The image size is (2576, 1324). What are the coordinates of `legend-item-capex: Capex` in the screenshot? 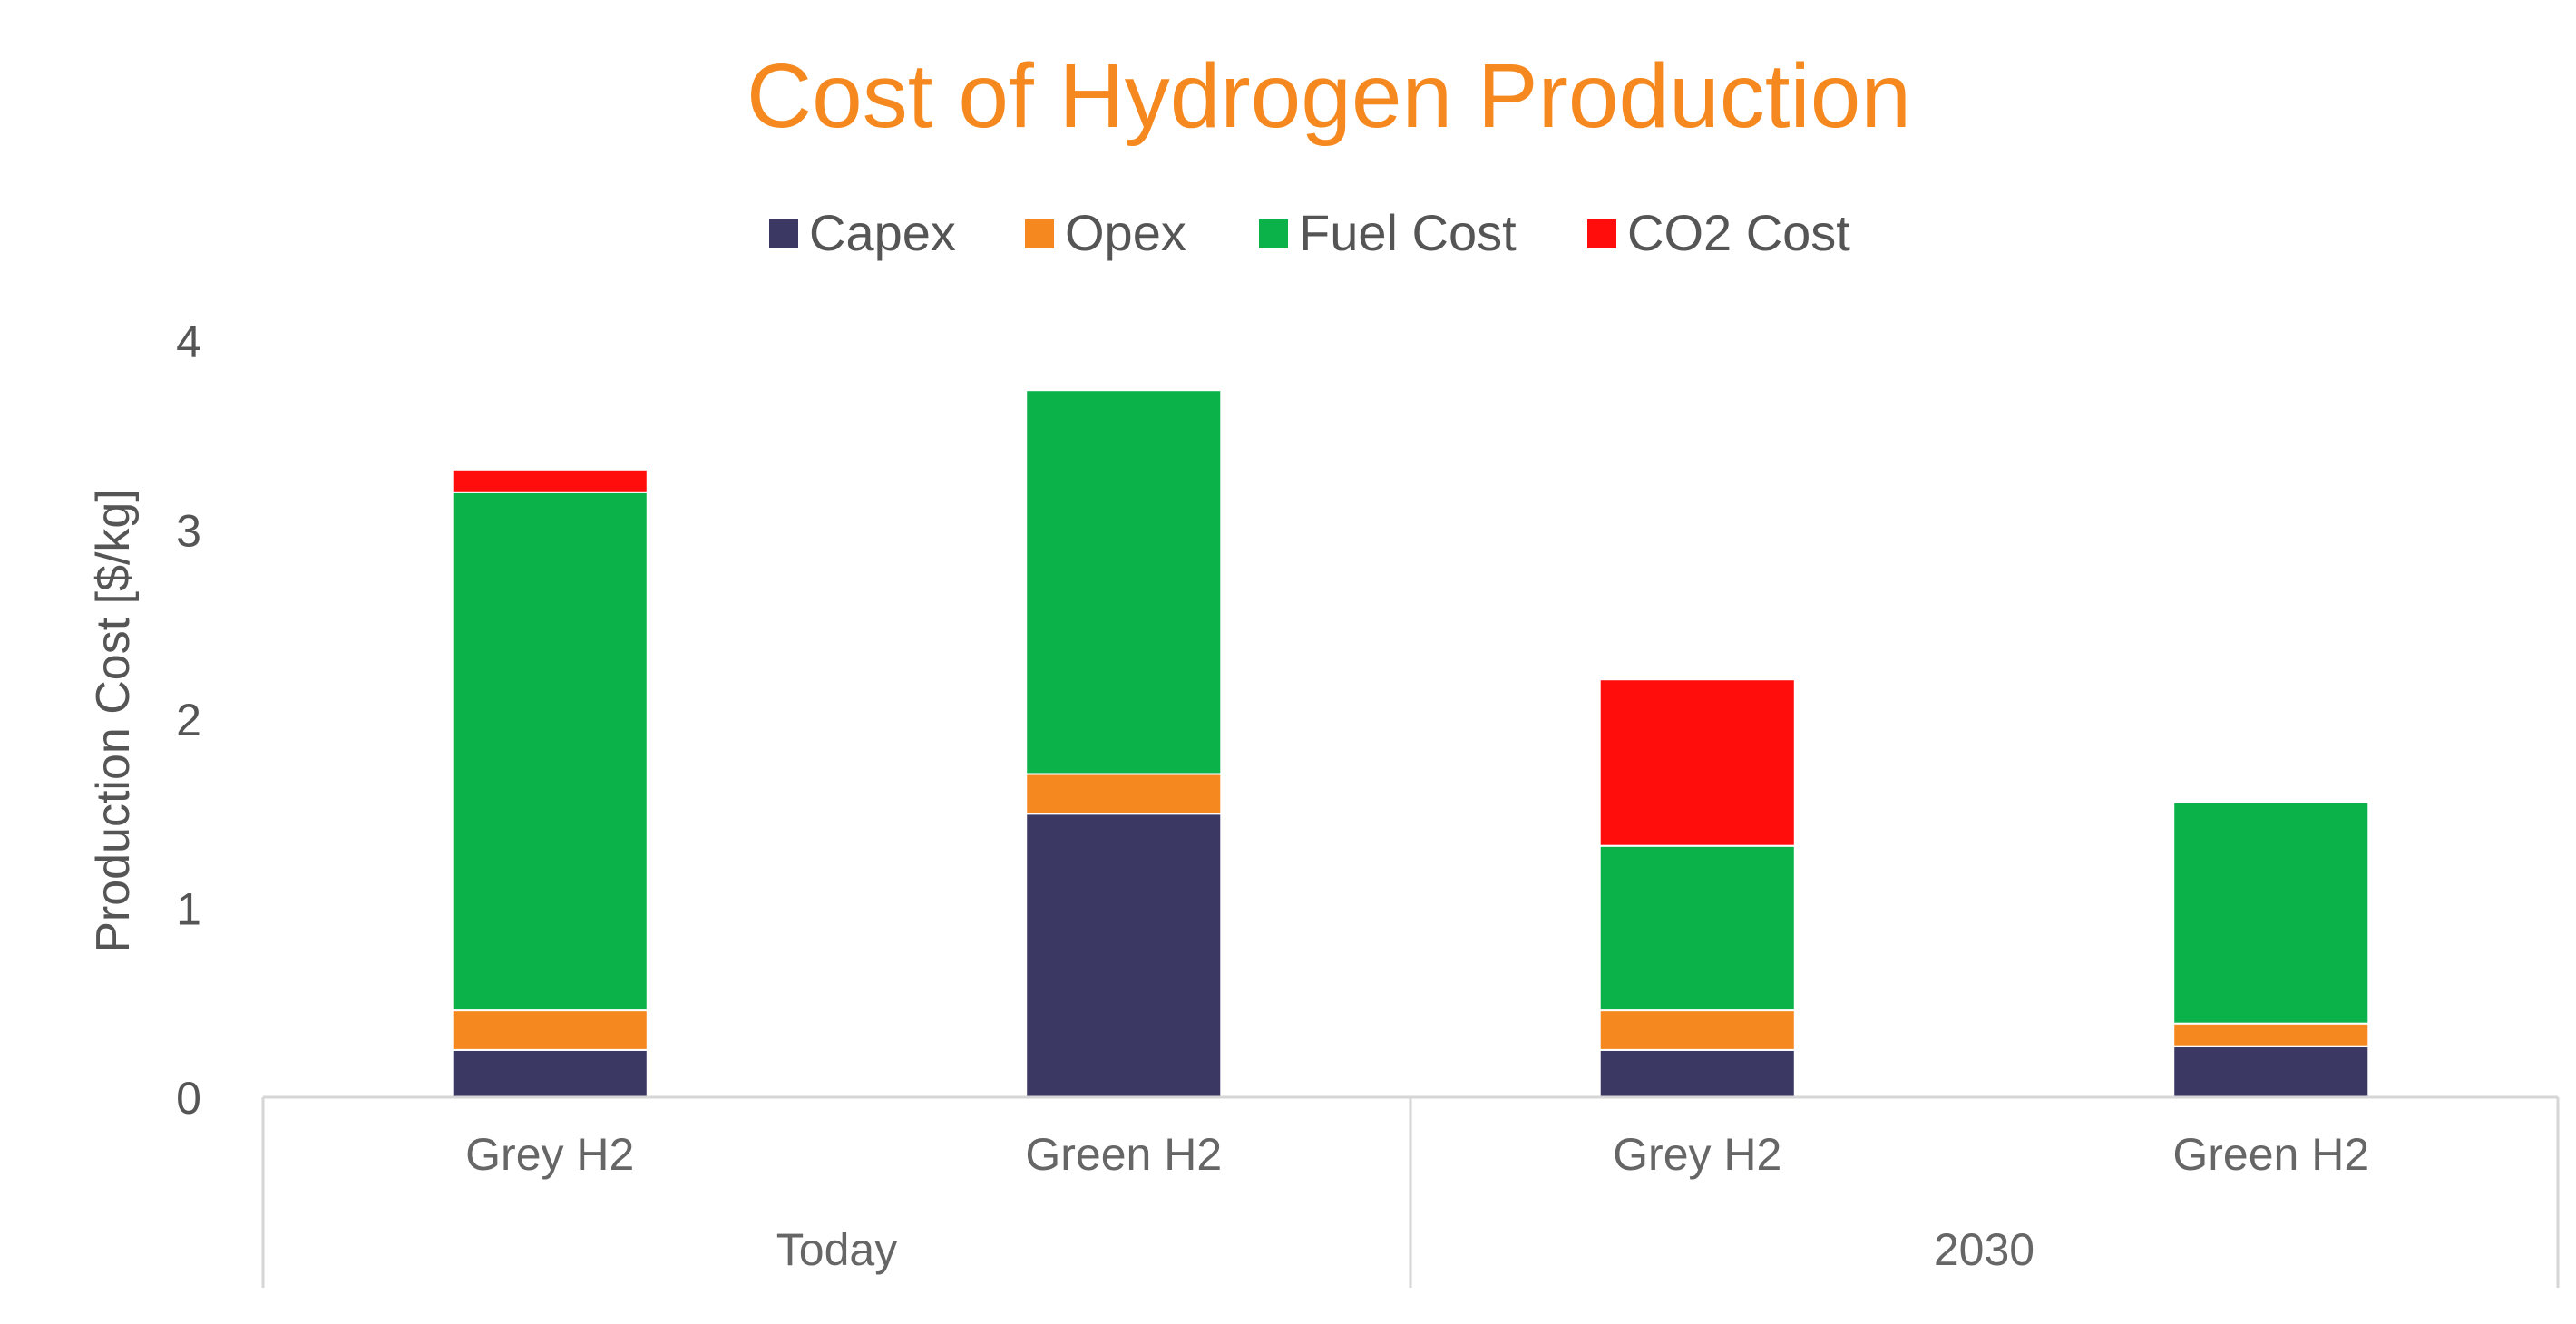 It's located at (862, 233).